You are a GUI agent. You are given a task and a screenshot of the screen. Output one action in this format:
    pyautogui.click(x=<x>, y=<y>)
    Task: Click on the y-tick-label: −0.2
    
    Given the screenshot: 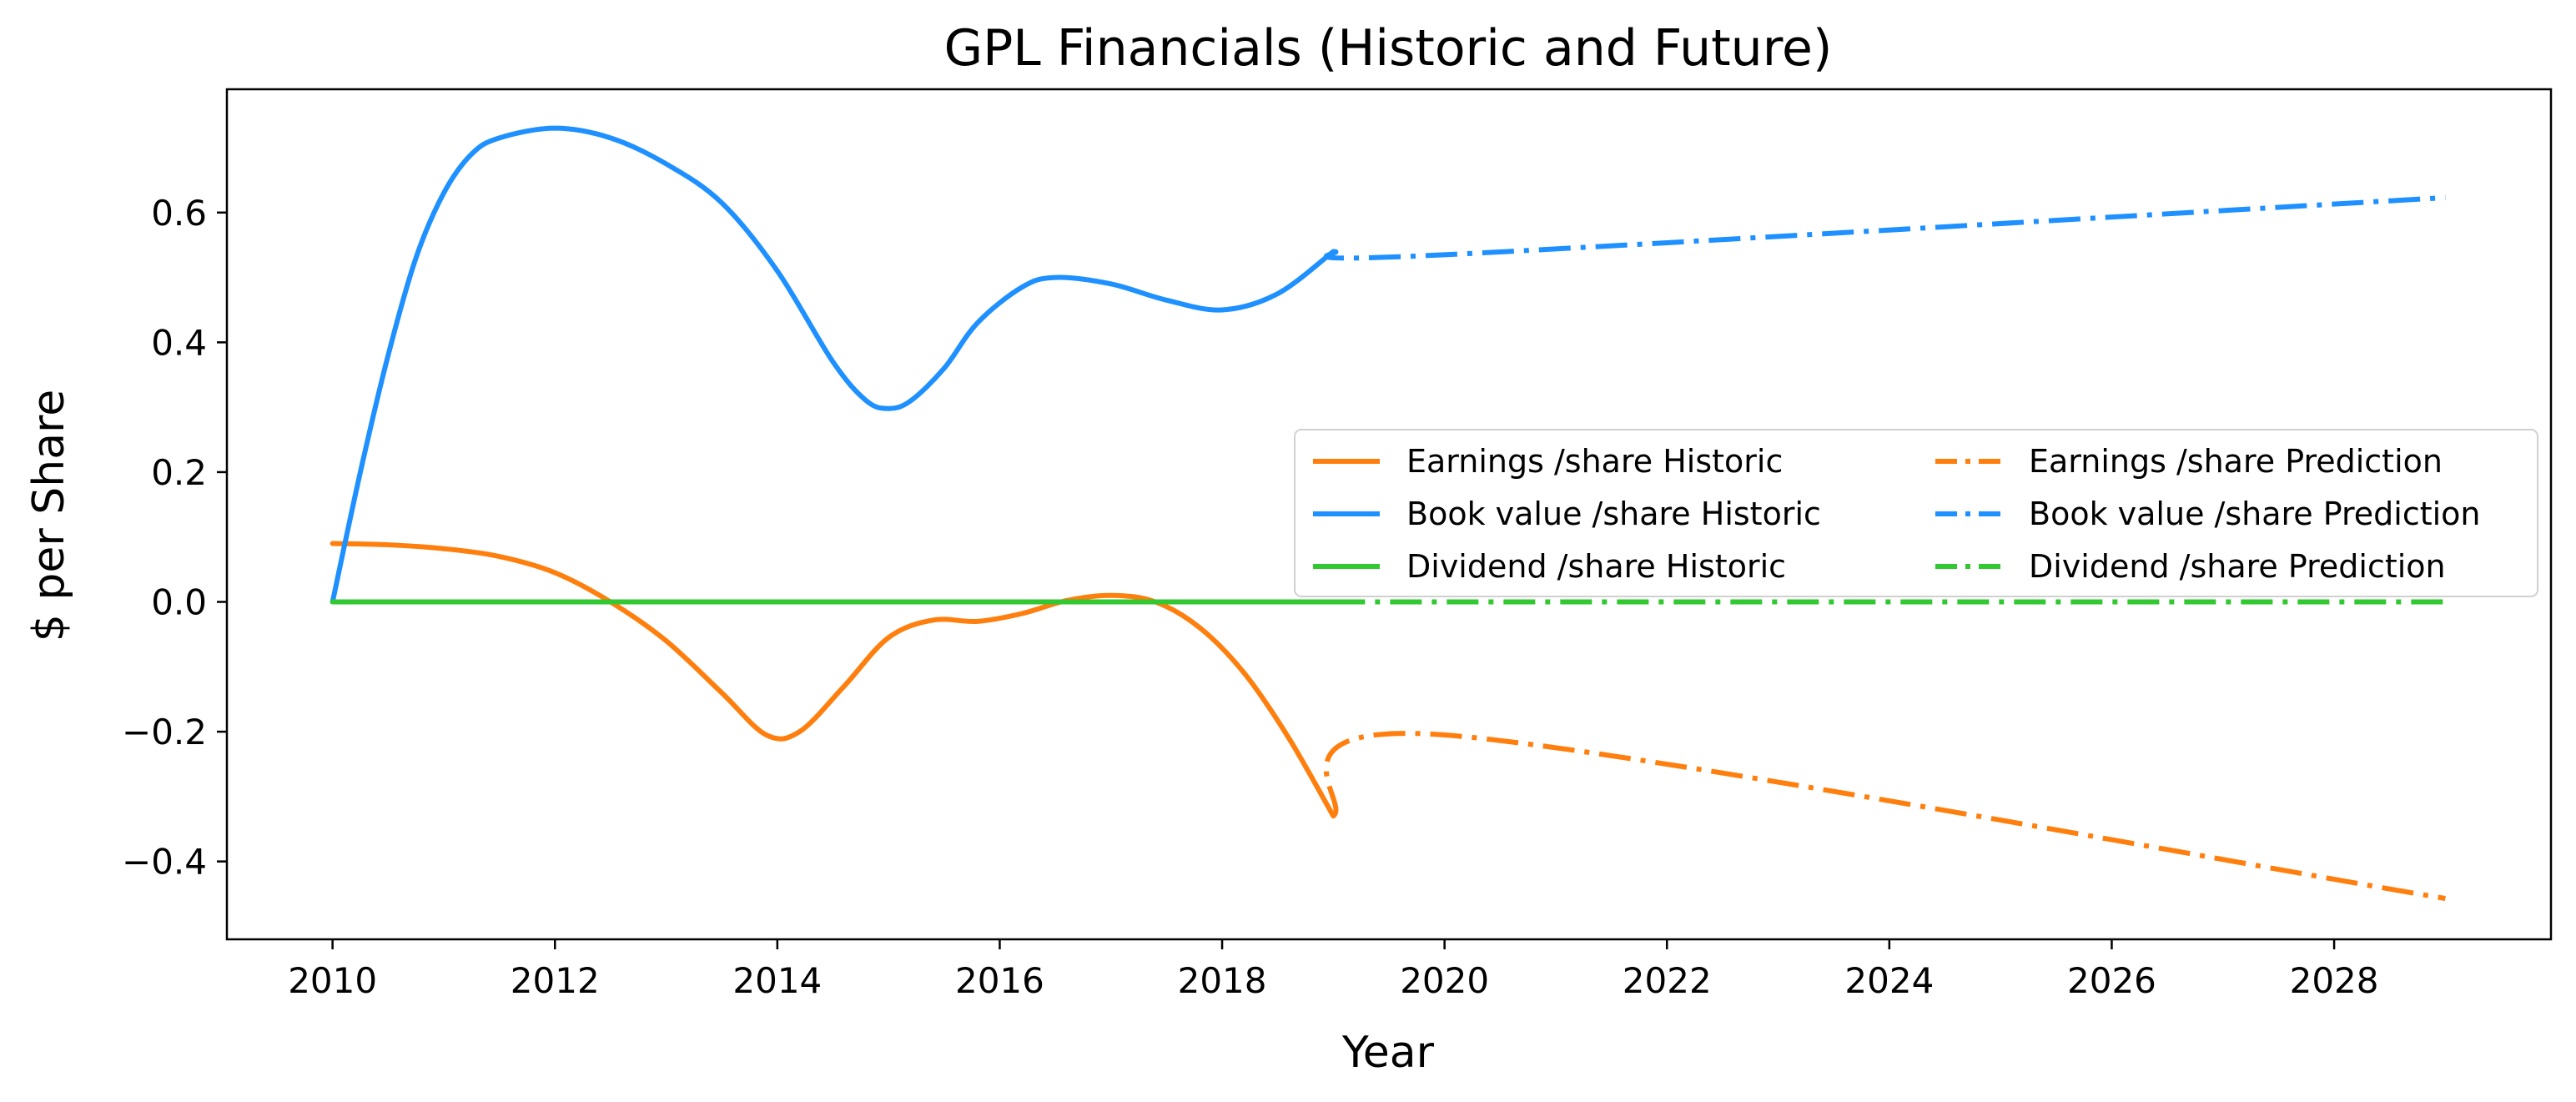 What is the action you would take?
    pyautogui.click(x=164, y=732)
    